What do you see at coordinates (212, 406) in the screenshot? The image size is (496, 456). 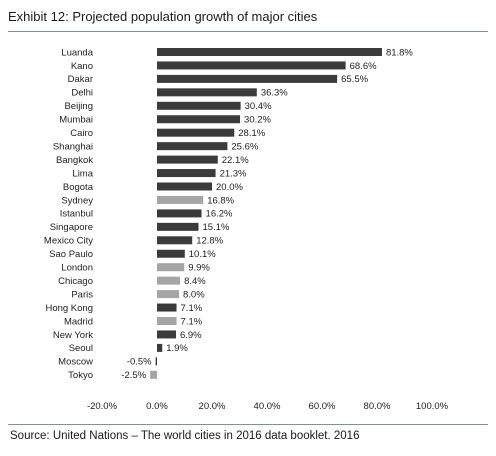 I see `x-tick-label: 20.0%` at bounding box center [212, 406].